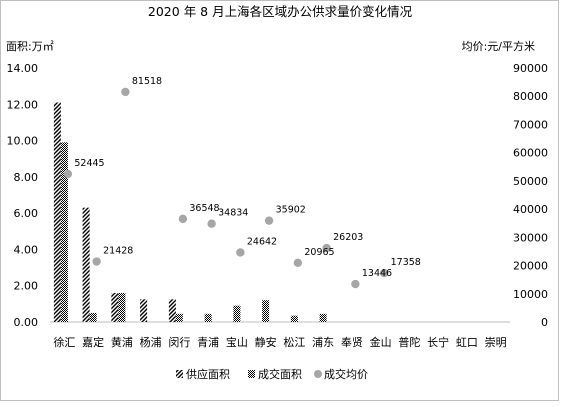 This screenshot has height=407, width=561. What do you see at coordinates (530, 209) in the screenshot?
I see `y-right-tick-label: 40000` at bounding box center [530, 209].